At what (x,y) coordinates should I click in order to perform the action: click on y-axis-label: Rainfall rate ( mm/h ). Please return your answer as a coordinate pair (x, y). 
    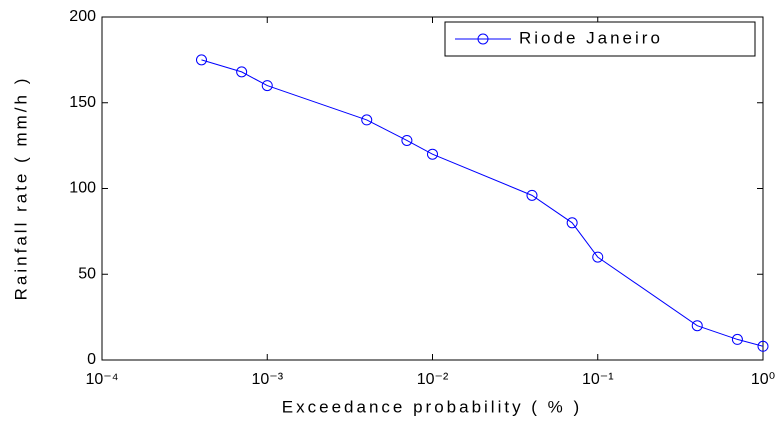
    Looking at the image, I should click on (20, 188).